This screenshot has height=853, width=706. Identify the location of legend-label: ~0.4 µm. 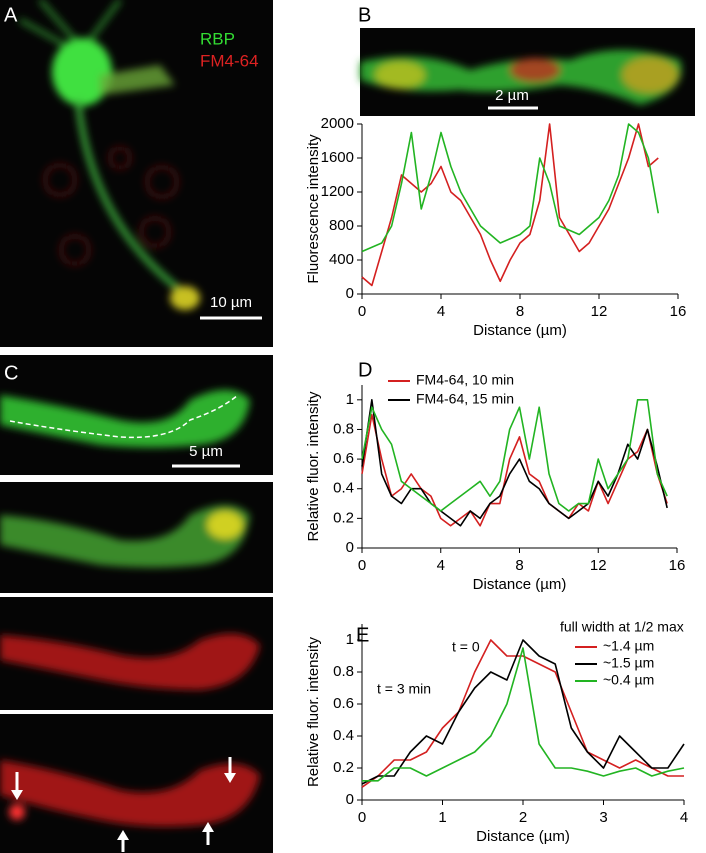
(628, 680).